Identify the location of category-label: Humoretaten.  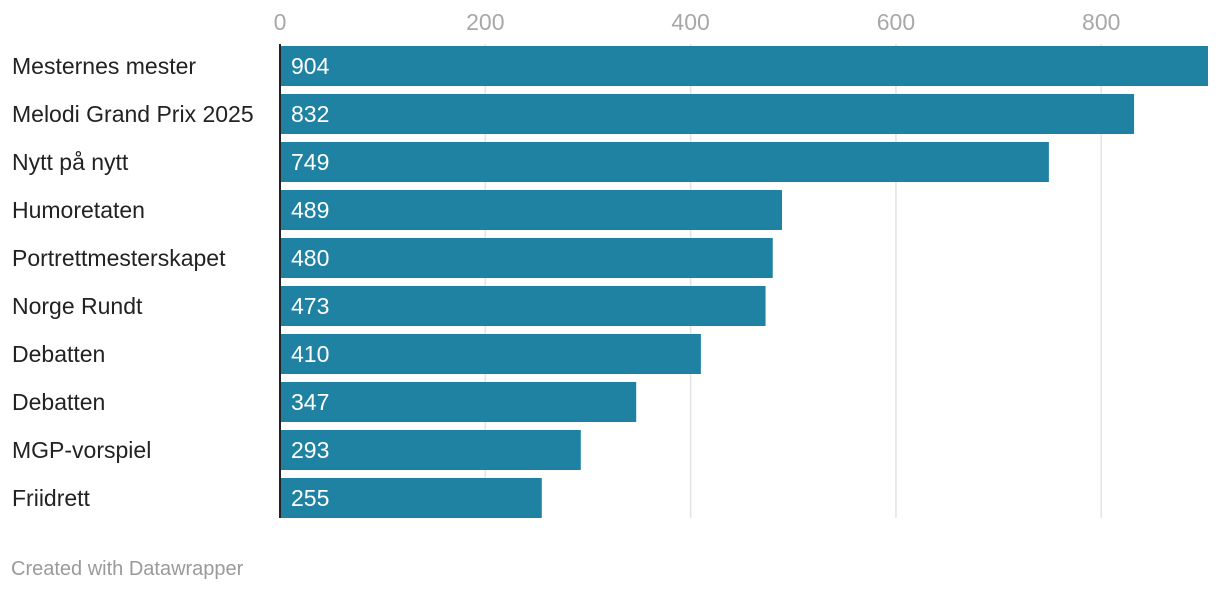
(78, 210).